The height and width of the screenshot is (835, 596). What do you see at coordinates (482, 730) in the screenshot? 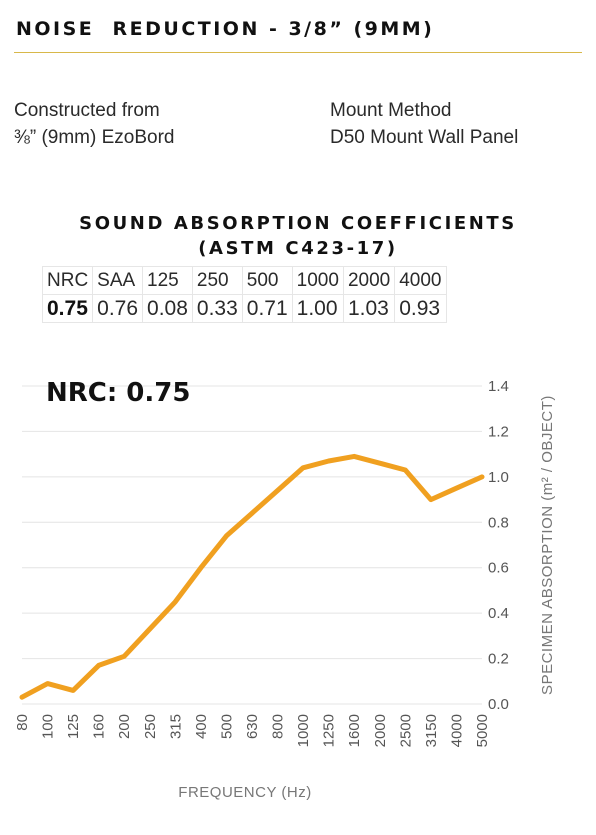
I see `x-tick-label: 5000` at bounding box center [482, 730].